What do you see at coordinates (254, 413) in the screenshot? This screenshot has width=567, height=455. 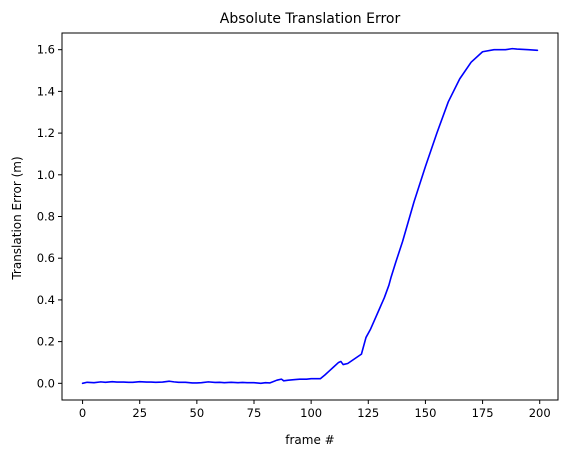 I see `x-tick-label: 75` at bounding box center [254, 413].